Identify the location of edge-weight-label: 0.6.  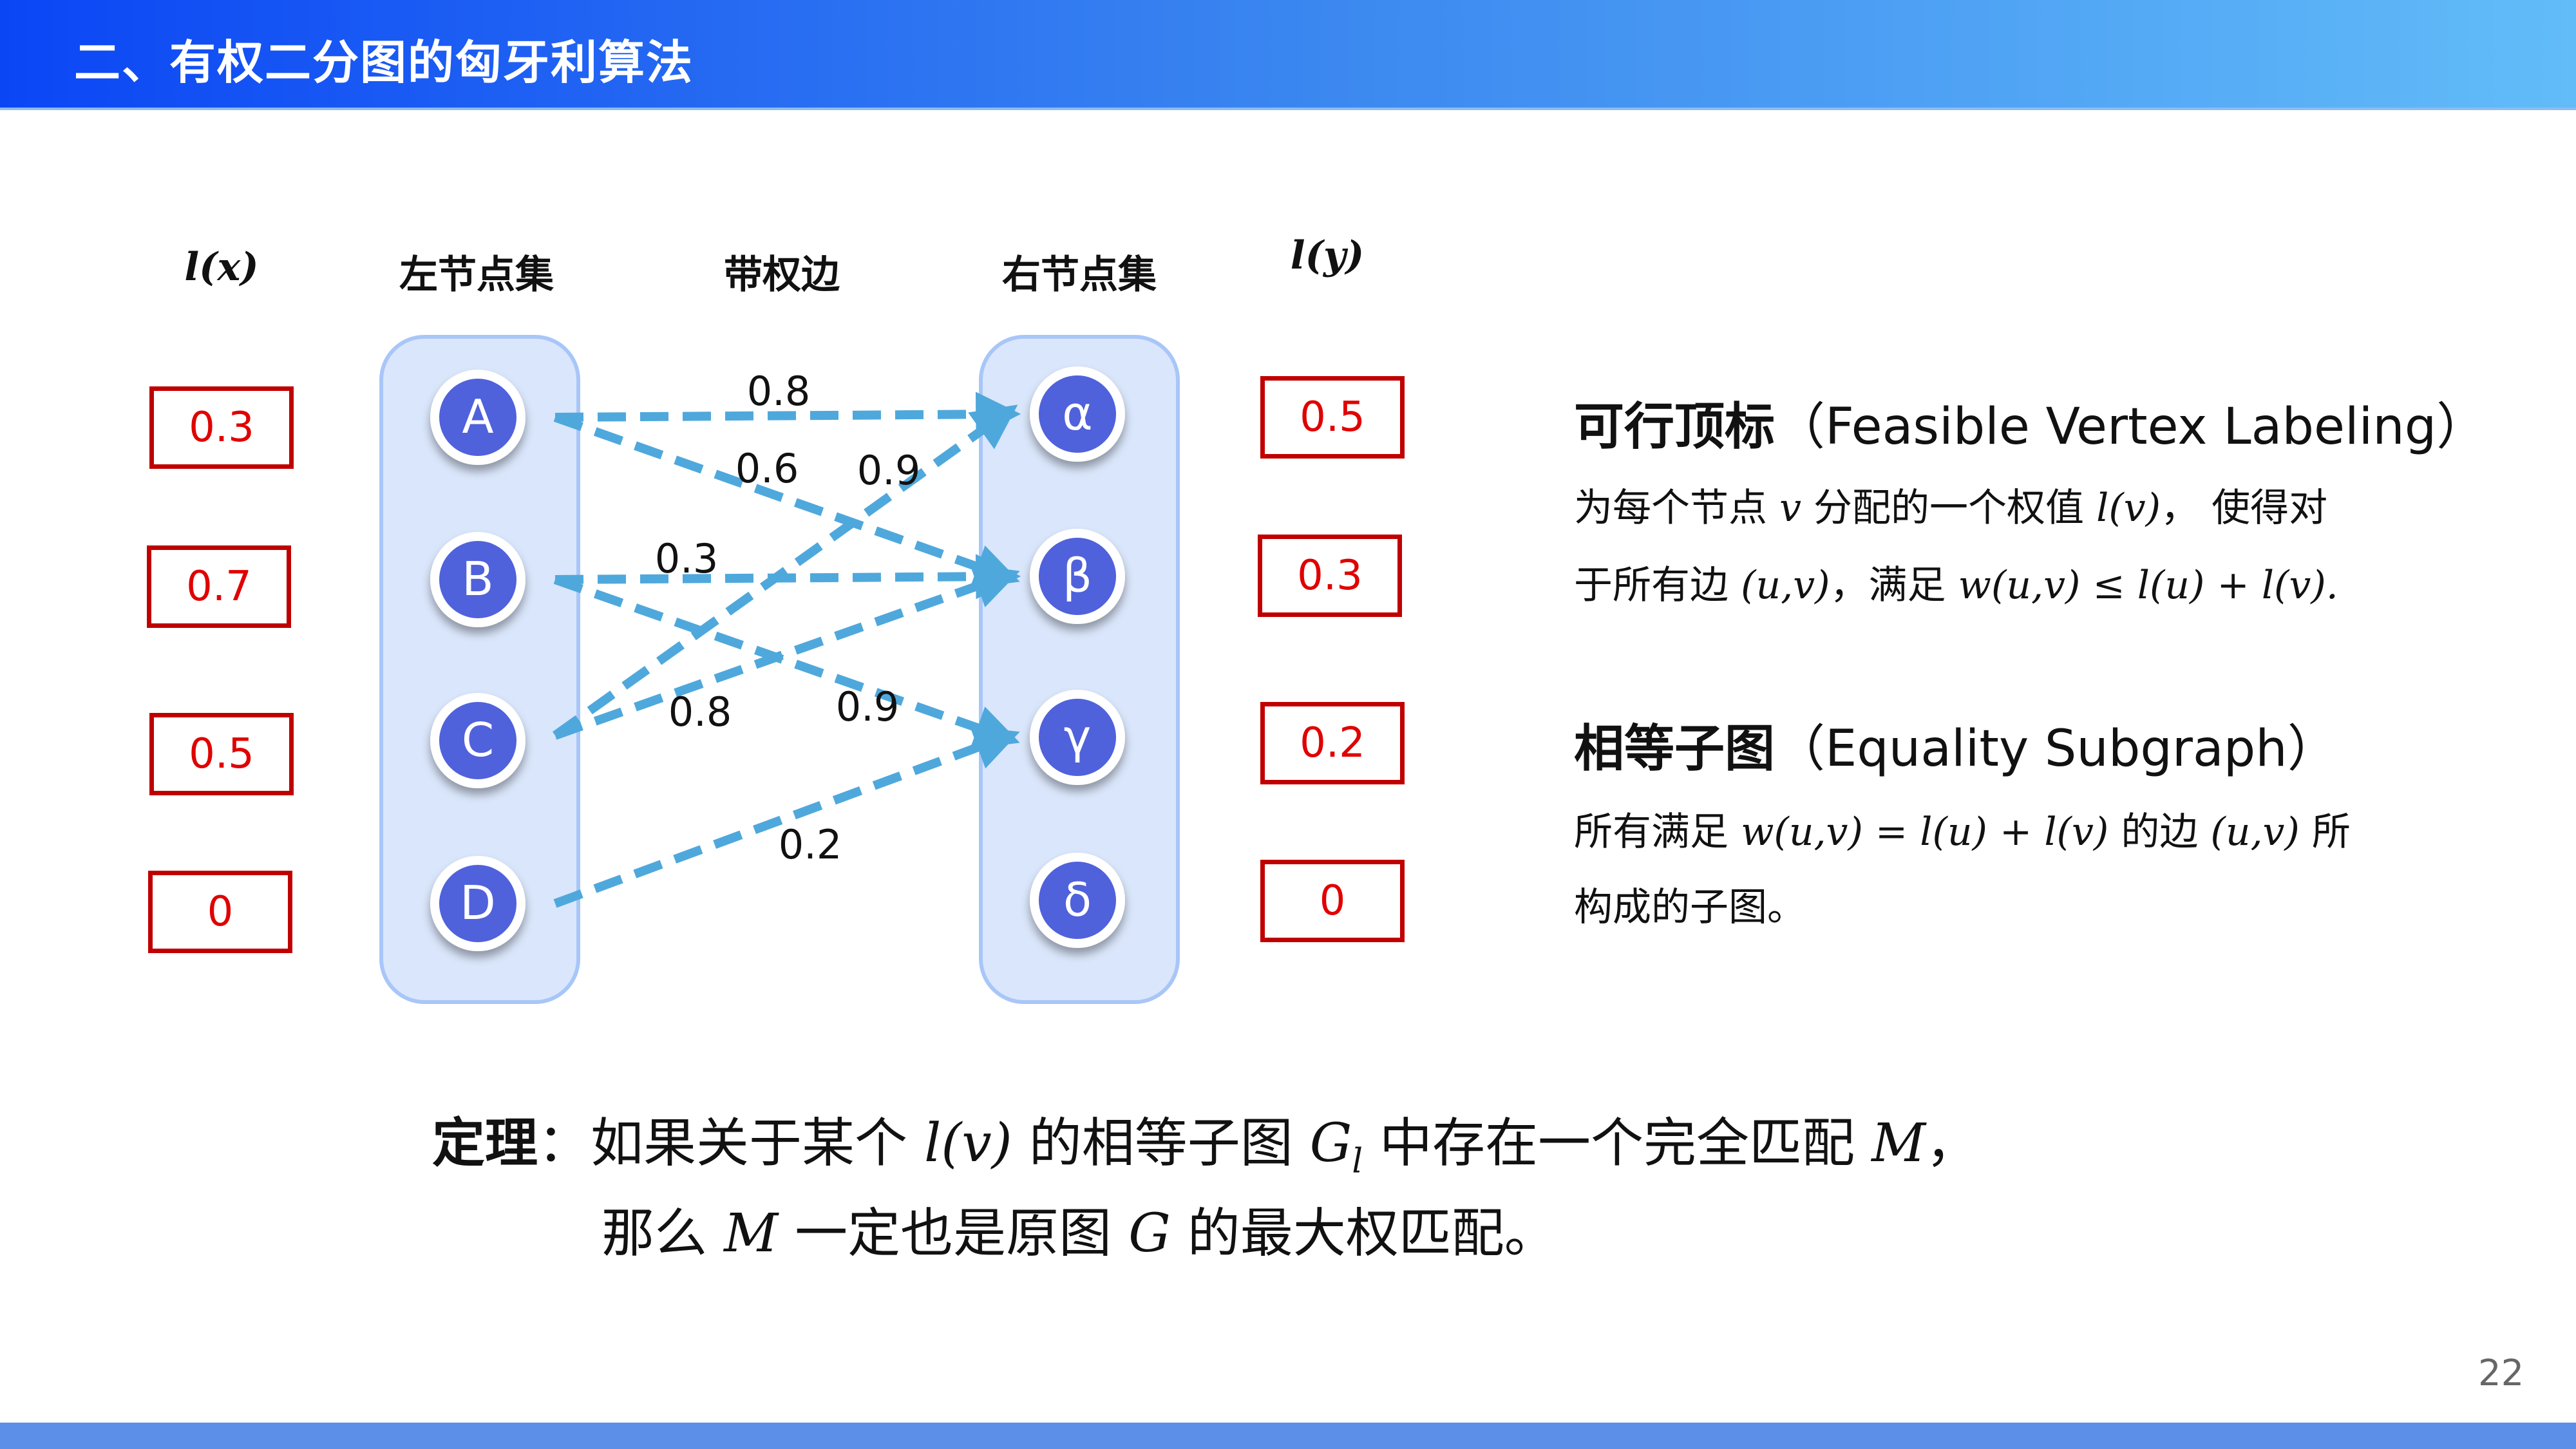
(767, 468).